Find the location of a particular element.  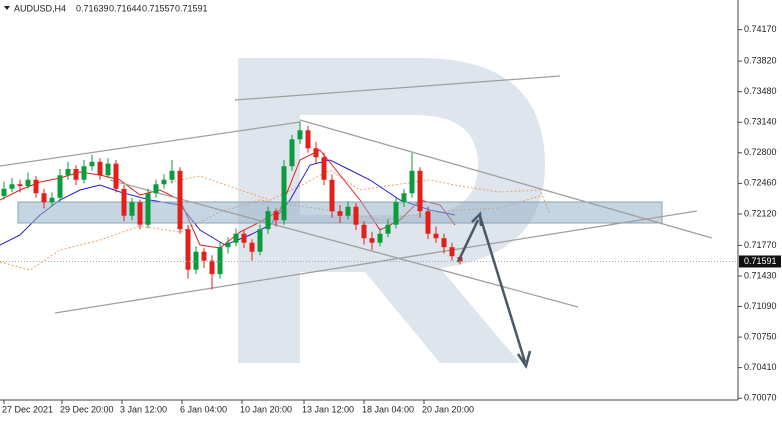

y-tick-label: 0.71090 is located at coordinates (760, 306).